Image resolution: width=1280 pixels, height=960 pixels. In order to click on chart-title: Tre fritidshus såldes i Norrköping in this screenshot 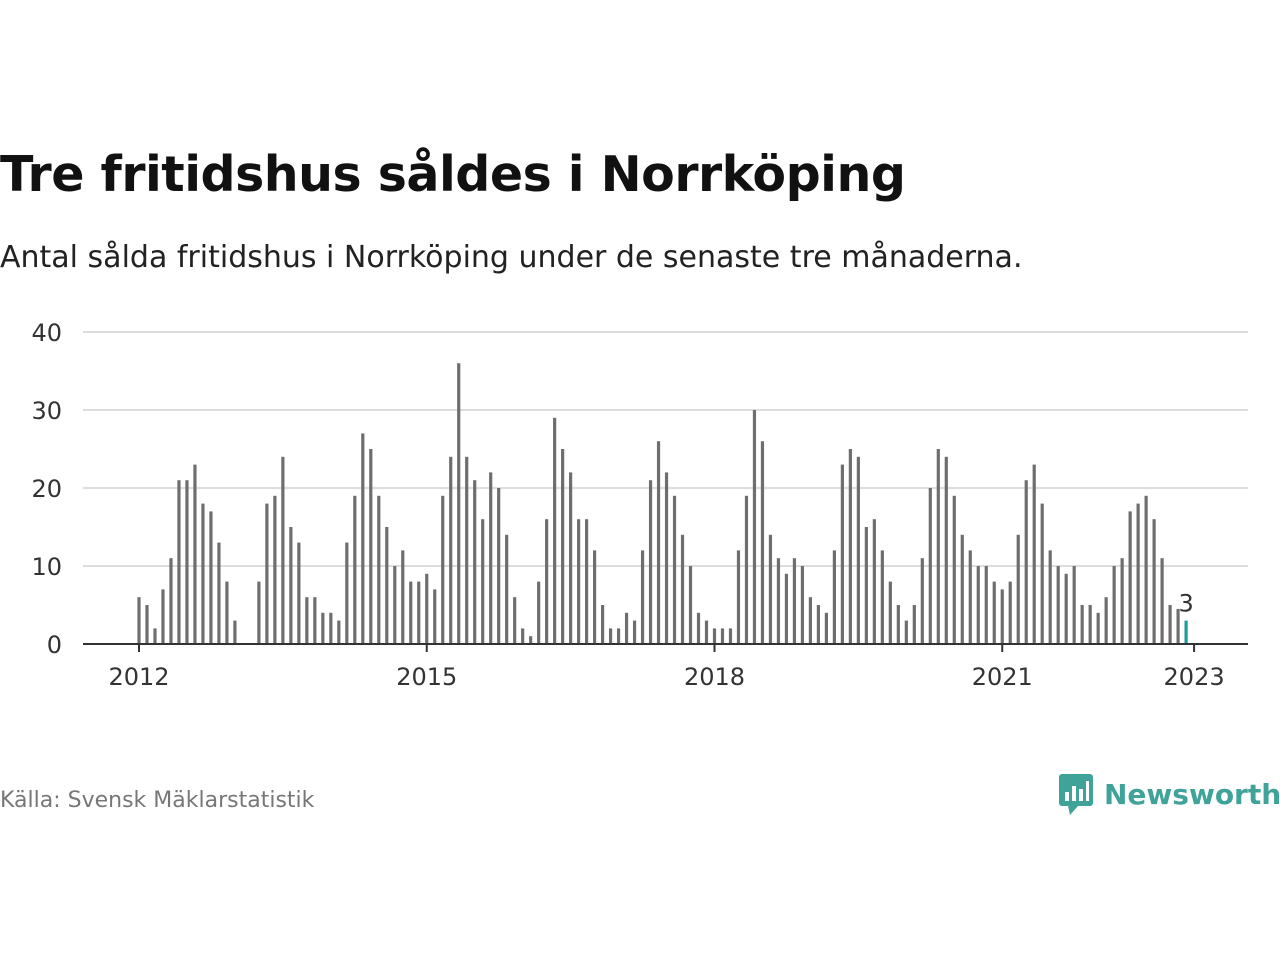, I will do `click(453, 174)`.